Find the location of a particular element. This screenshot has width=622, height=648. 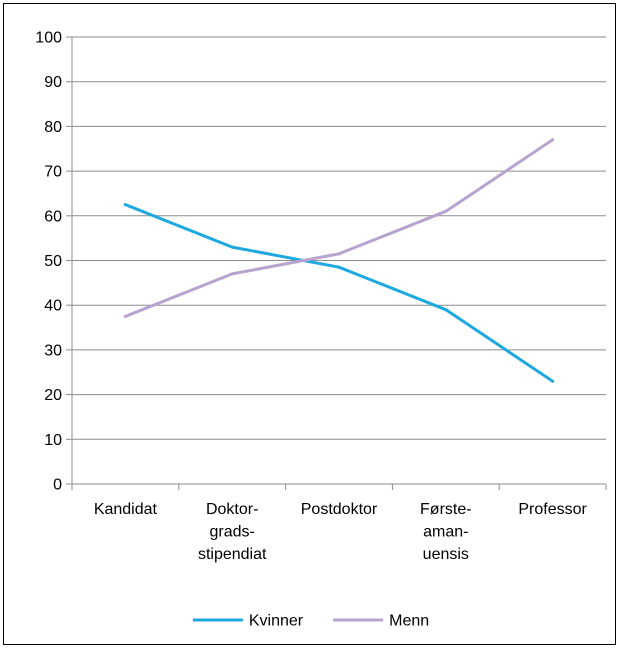

y-tick-label: 20 is located at coordinates (53, 395).